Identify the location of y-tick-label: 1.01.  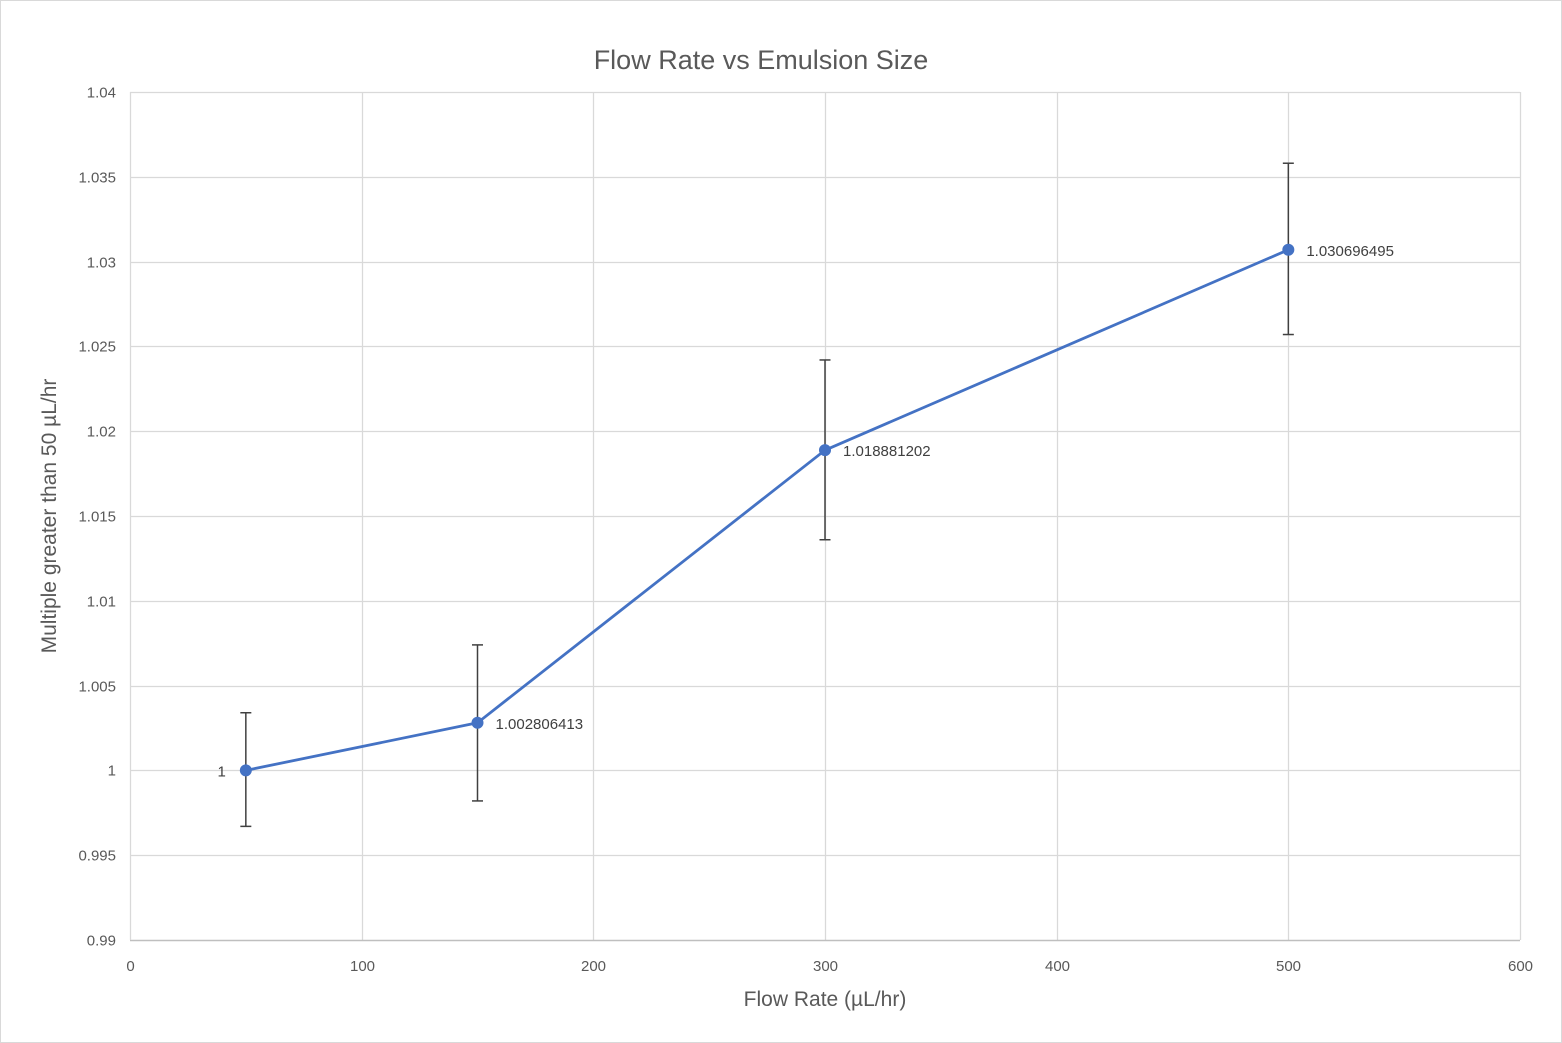
(101, 602).